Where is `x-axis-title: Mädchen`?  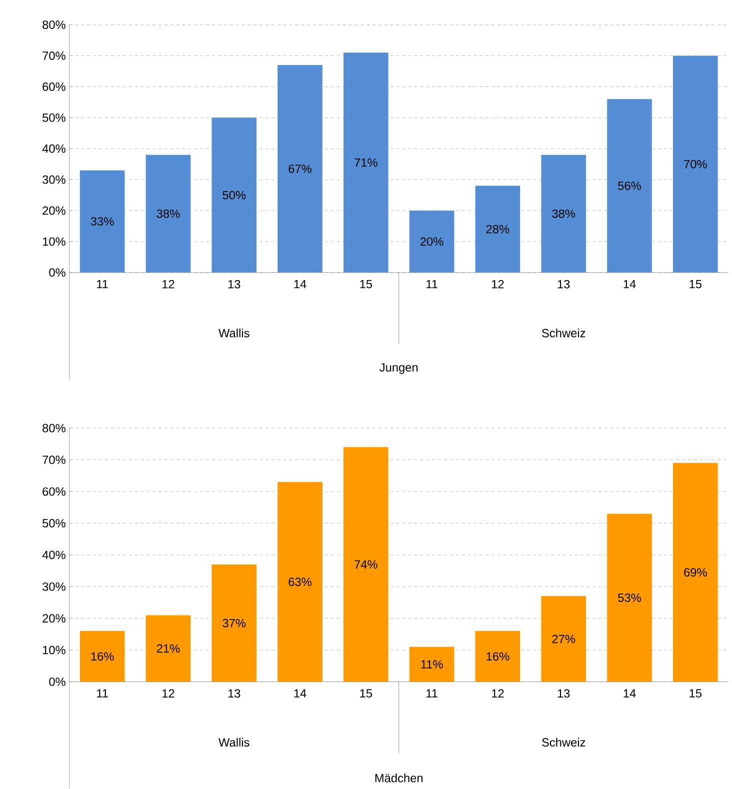
x-axis-title: Mädchen is located at coordinates (398, 778).